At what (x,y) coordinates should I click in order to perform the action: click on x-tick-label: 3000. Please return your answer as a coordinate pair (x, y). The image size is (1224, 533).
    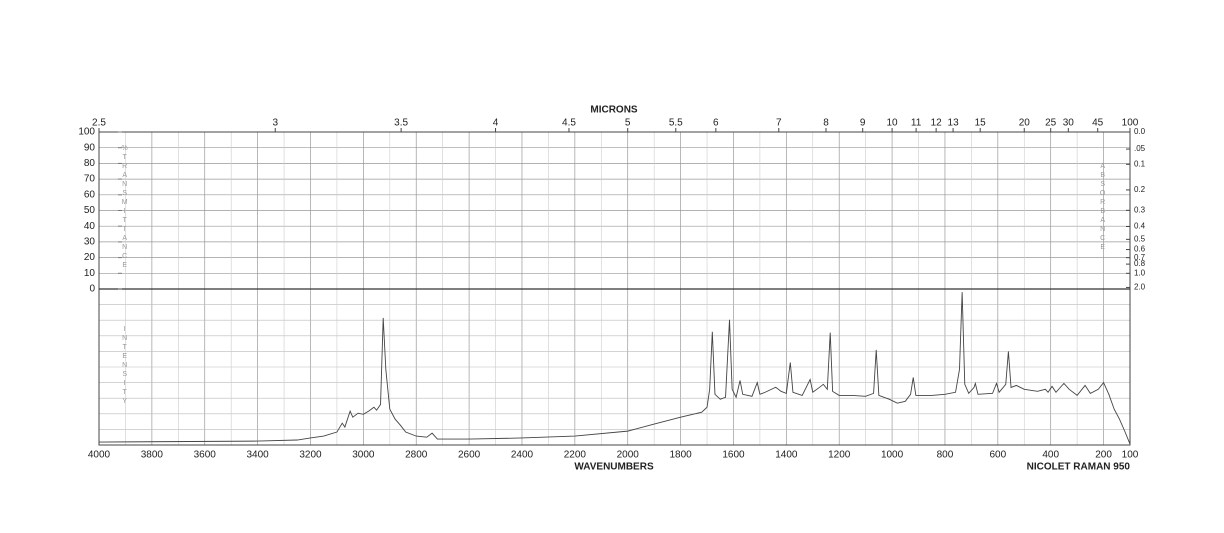
    Looking at the image, I should click on (363, 455).